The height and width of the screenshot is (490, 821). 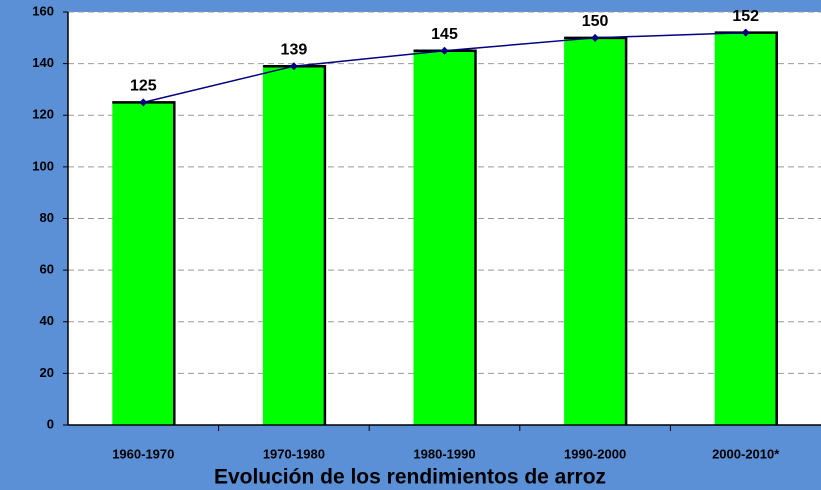 I want to click on y-tick-label: 160, so click(x=43, y=10).